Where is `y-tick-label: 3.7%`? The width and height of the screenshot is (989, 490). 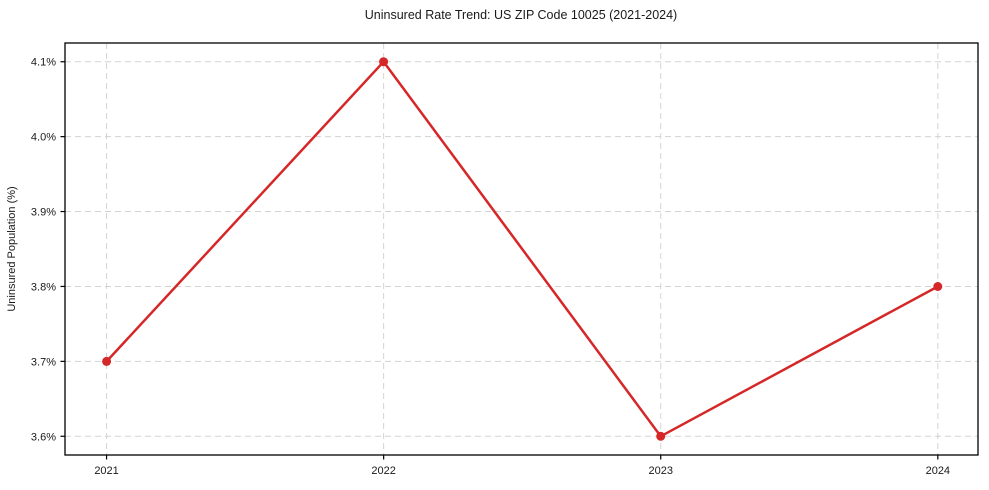
y-tick-label: 3.7% is located at coordinates (43, 362).